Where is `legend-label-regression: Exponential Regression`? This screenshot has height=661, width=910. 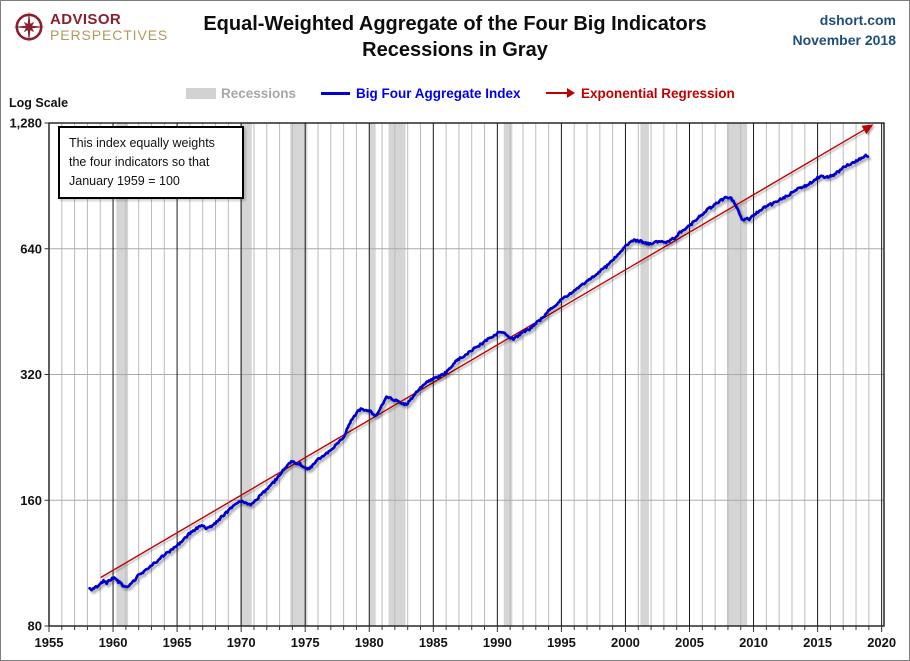
legend-label-regression: Exponential Regression is located at coordinates (658, 93).